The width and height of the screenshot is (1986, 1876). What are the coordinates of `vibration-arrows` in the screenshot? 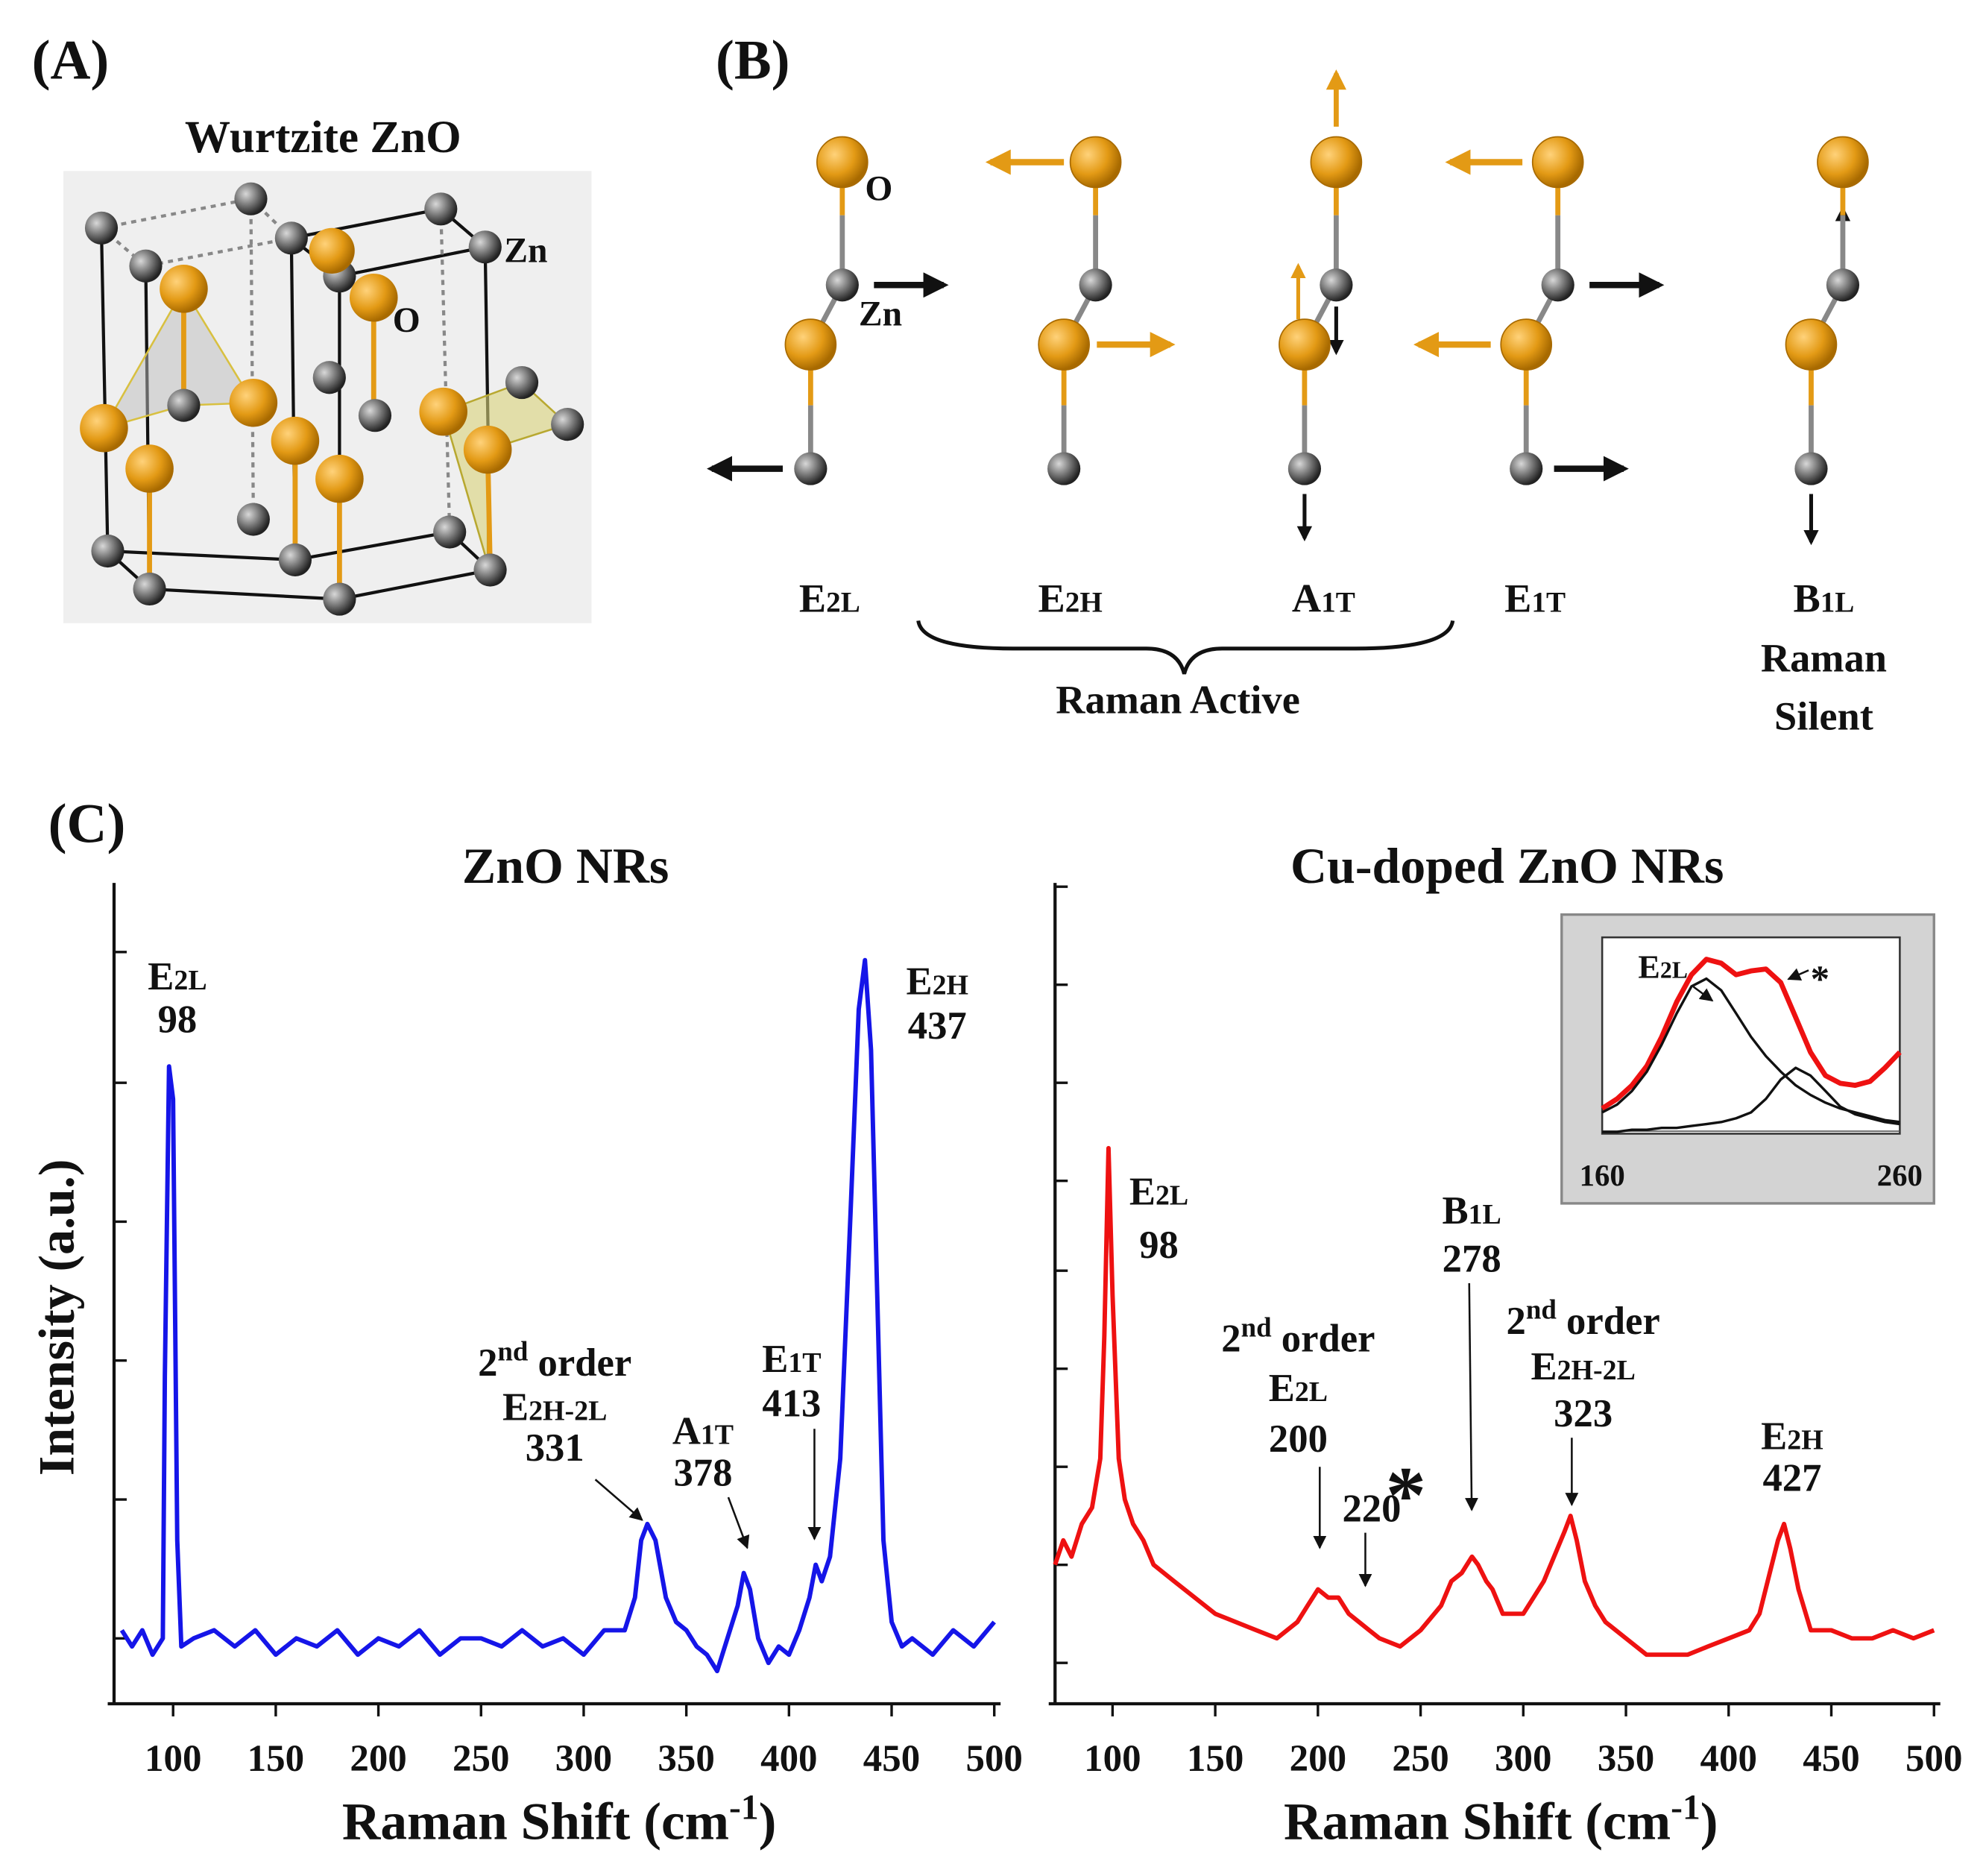 It's located at (1279, 307).